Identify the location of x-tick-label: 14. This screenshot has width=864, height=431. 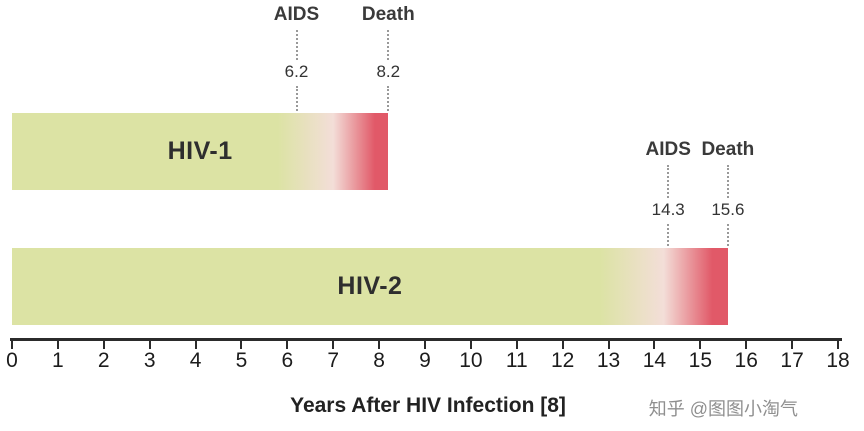
(654, 360).